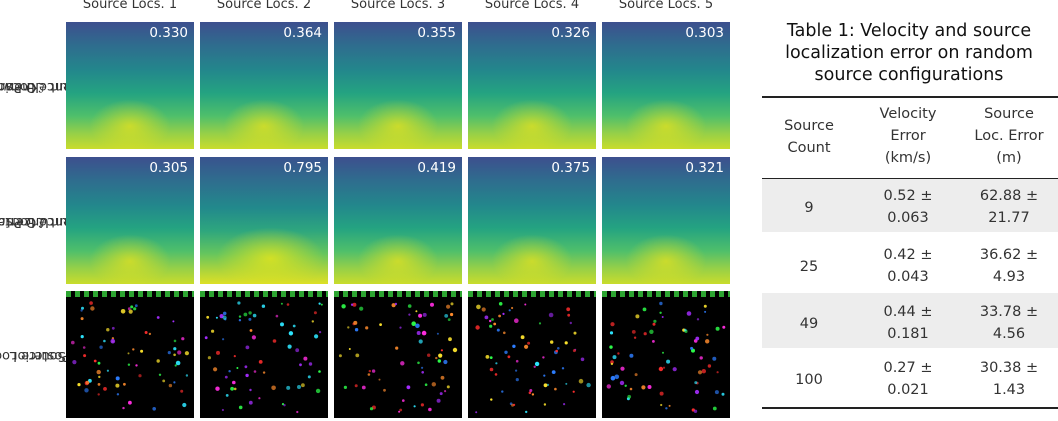 The width and height of the screenshot is (1058, 421). What do you see at coordinates (908, 255) in the screenshot?
I see `cell-line: 0.42 ±` at bounding box center [908, 255].